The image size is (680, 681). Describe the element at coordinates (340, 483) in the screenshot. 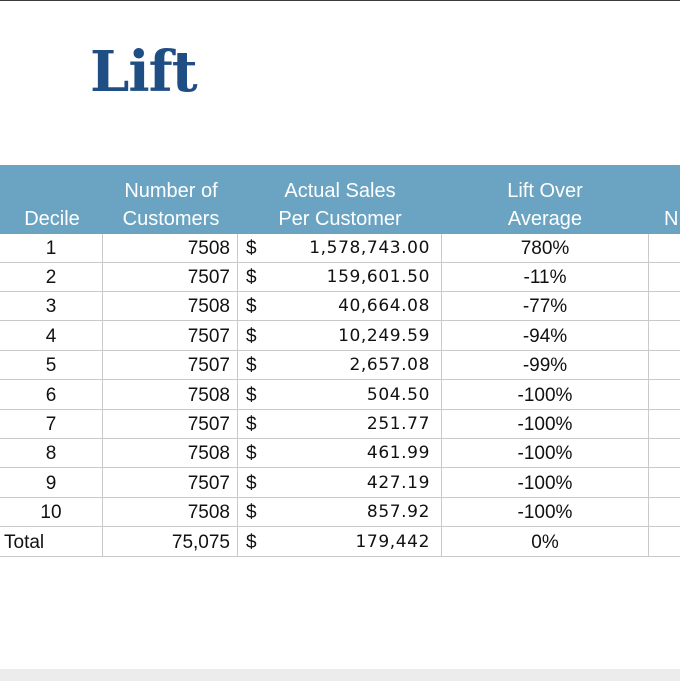

I see `table-row: 9 7507 $ 427.19 -100%` at that location.